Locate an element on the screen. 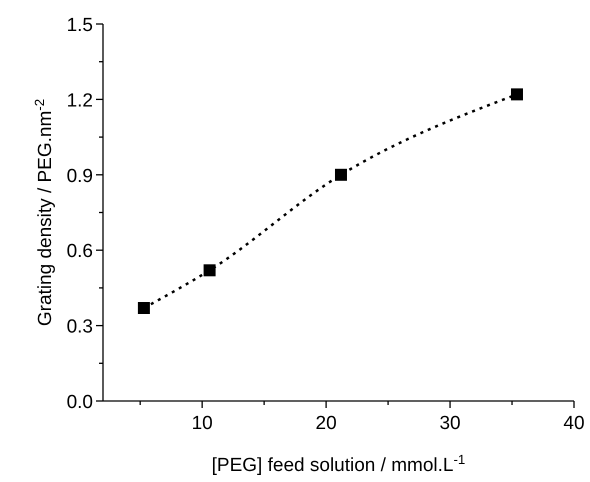 This screenshot has height=482, width=590. y-tick-label: 0.0 is located at coordinates (79, 402).